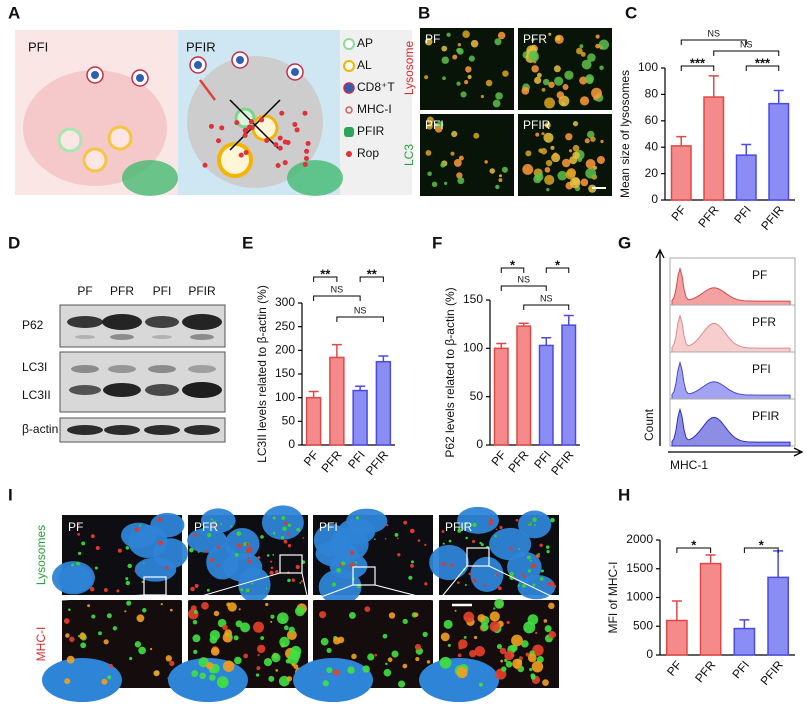 The width and height of the screenshot is (807, 718). What do you see at coordinates (33, 325) in the screenshot?
I see `row-label: P62` at bounding box center [33, 325].